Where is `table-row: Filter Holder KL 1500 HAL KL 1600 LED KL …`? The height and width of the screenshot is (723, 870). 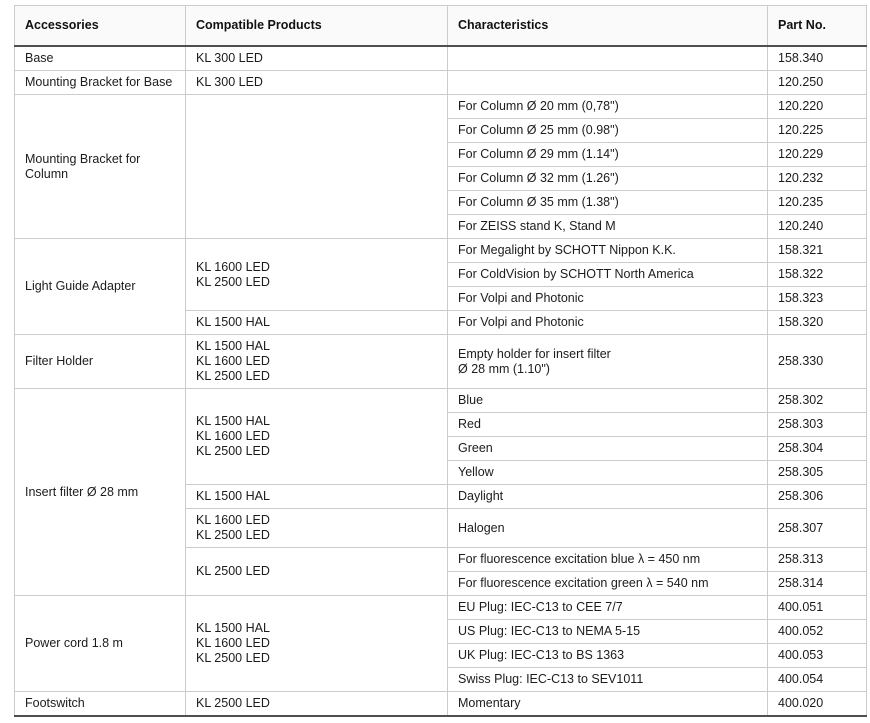 table-row: Filter Holder KL 1500 HAL KL 1600 LED KL … is located at coordinates (440, 361).